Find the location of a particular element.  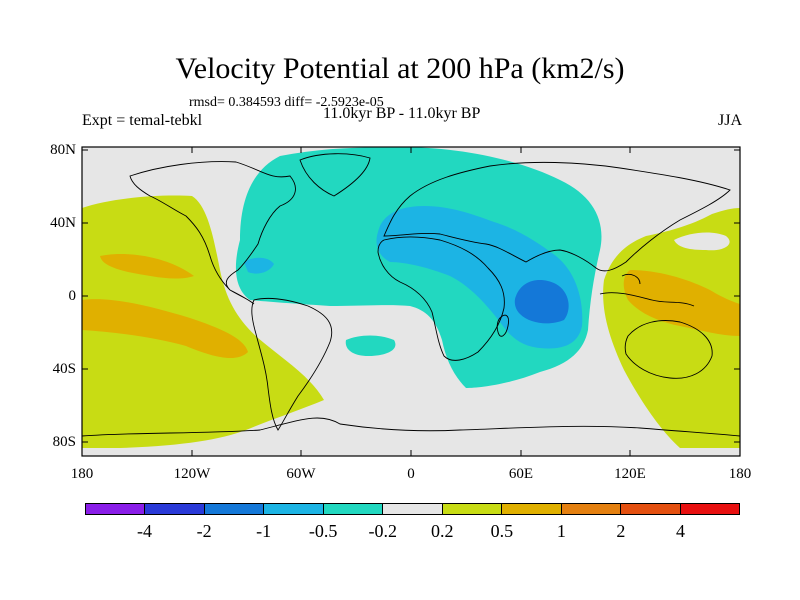

colorbar-label: -2 is located at coordinates (204, 531).